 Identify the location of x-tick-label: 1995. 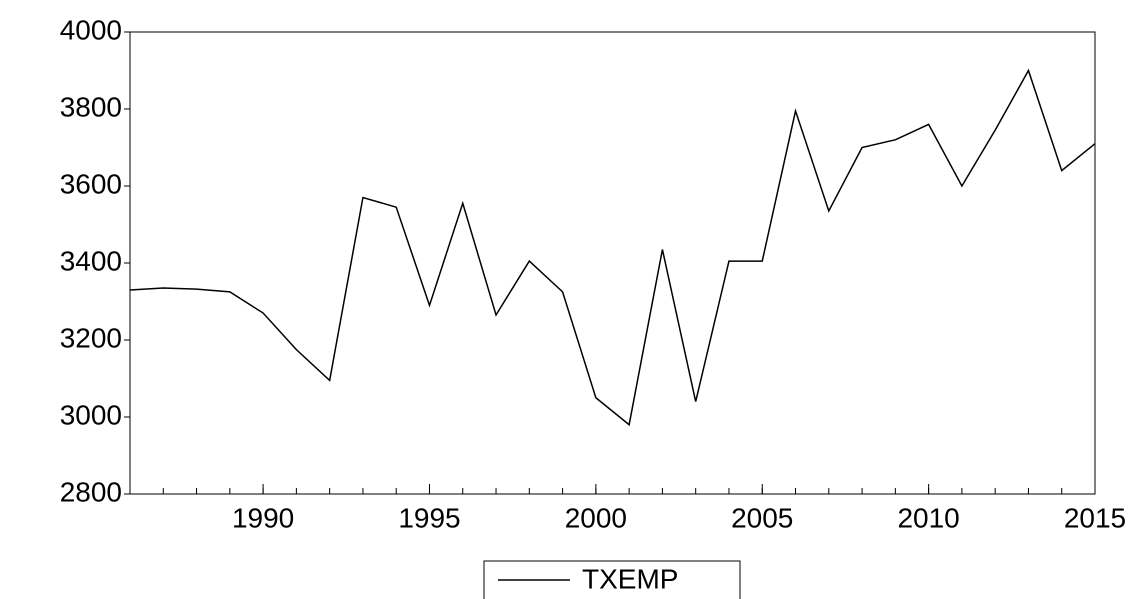
(429, 517).